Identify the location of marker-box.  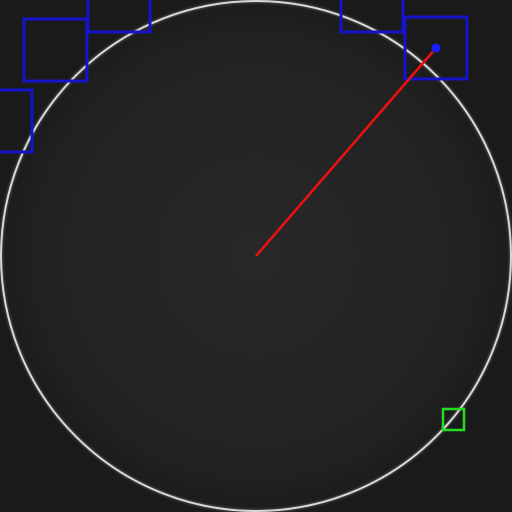
(453, 419).